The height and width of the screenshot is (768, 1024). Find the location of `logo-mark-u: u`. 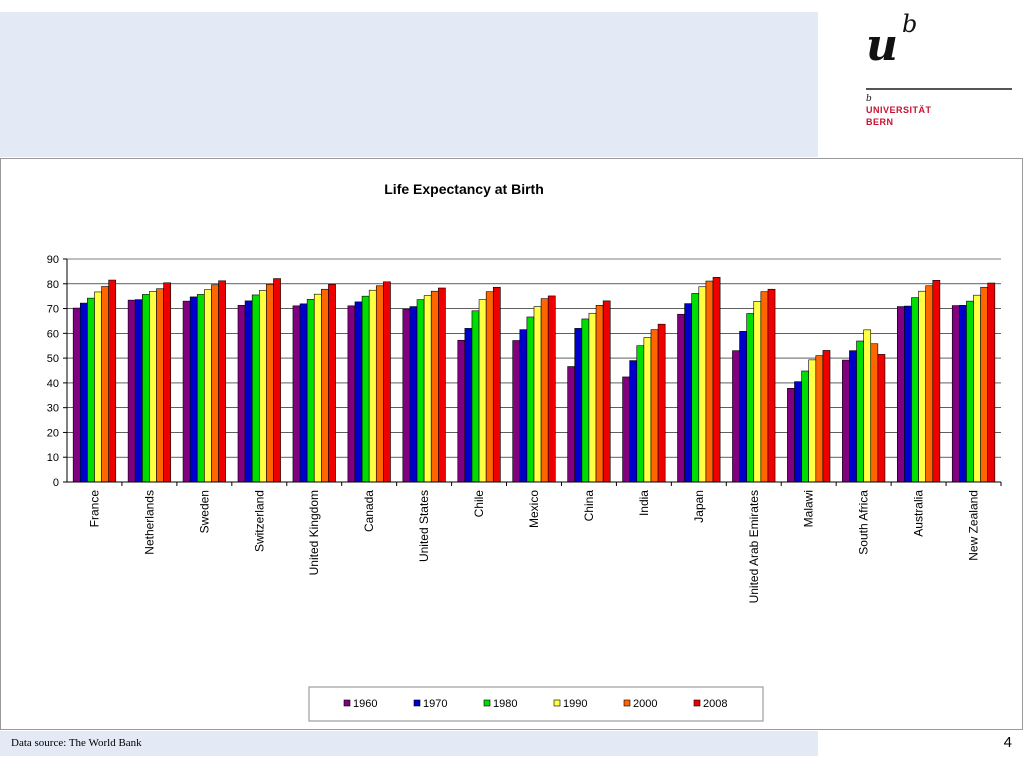

logo-mark-u: u is located at coordinates (882, 45).